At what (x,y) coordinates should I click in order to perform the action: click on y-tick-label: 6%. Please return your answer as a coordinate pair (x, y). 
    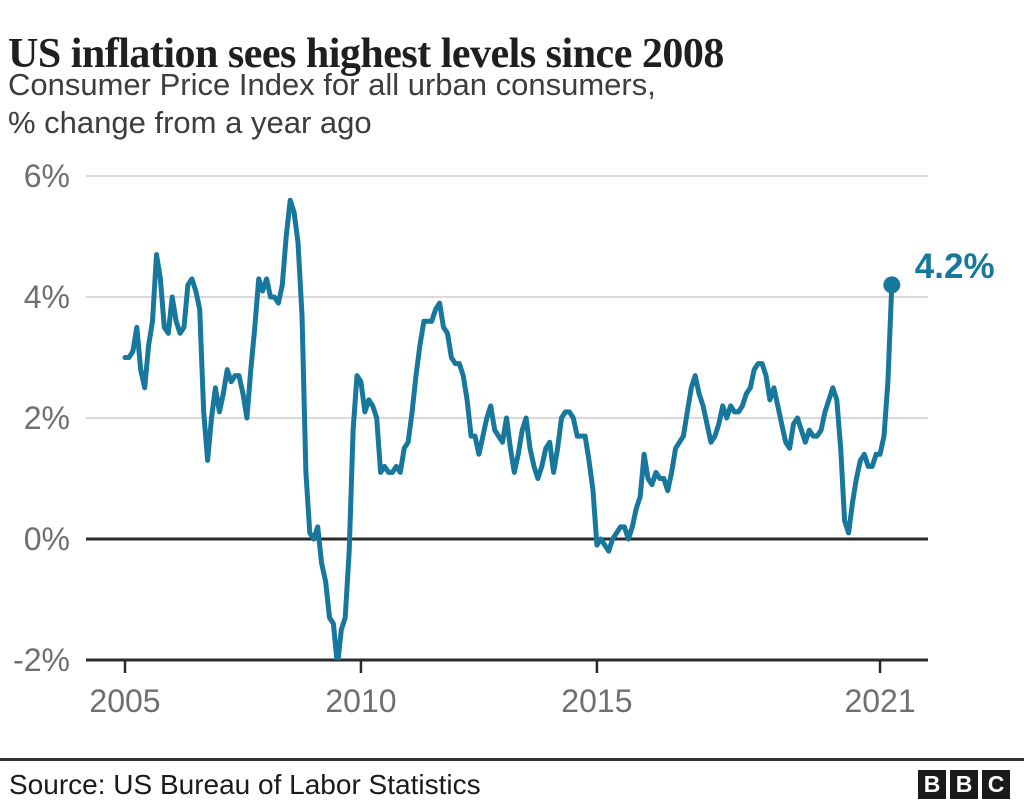
    Looking at the image, I should click on (47, 176).